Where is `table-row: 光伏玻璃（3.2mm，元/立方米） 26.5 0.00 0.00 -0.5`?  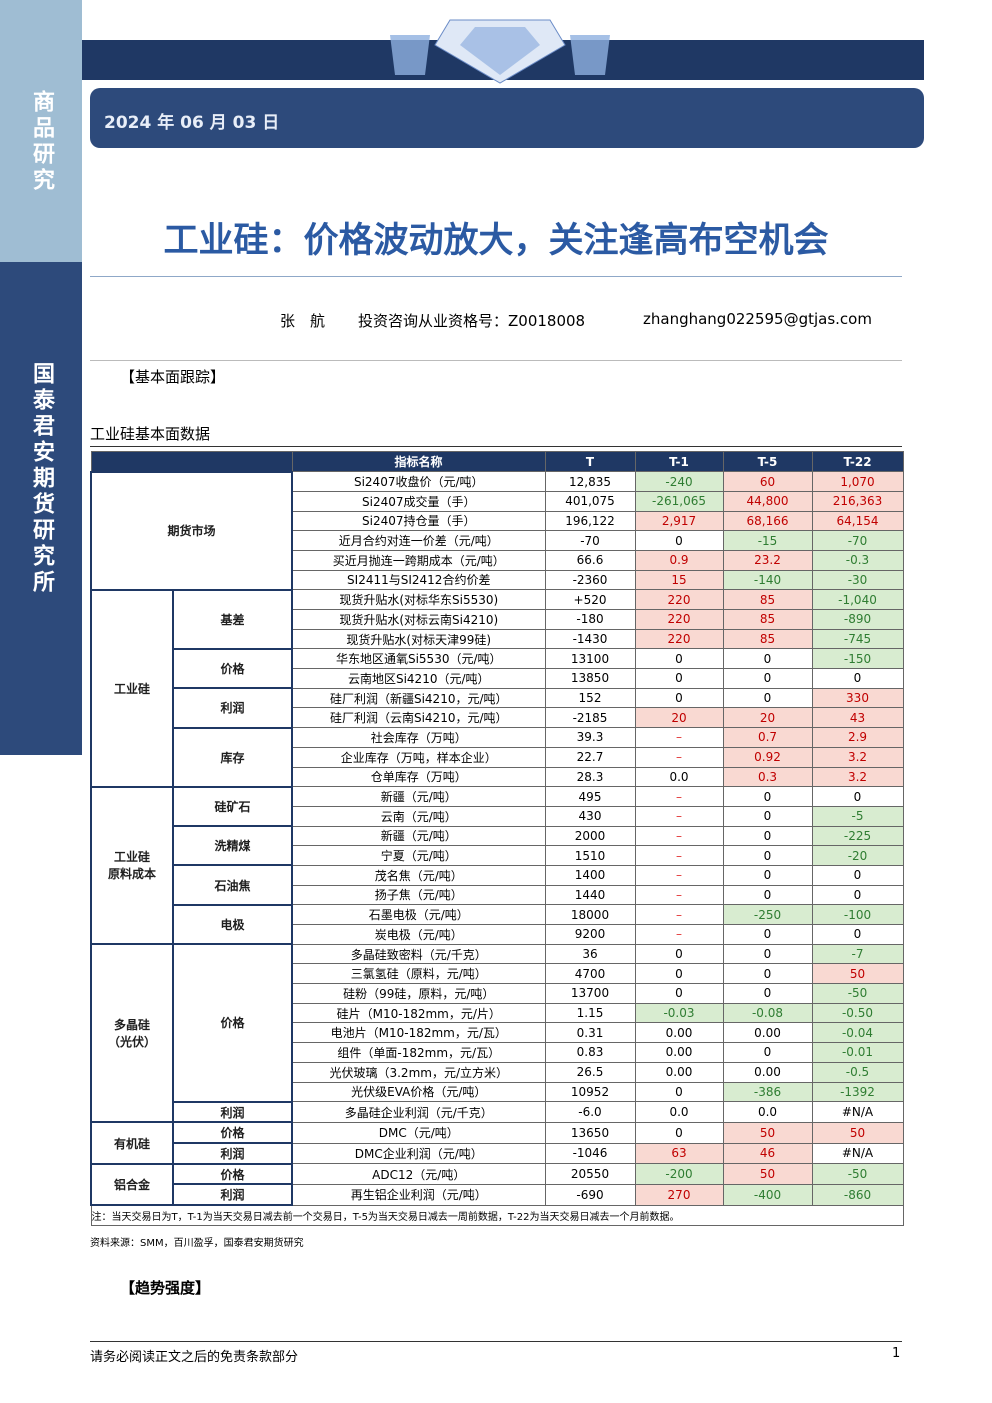 table-row: 光伏玻璃（3.2mm，元/立方米） 26.5 0.00 0.00 -0.5 is located at coordinates (497, 1072).